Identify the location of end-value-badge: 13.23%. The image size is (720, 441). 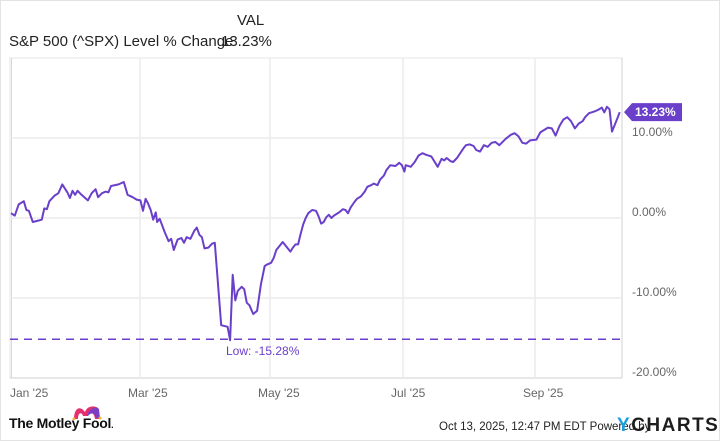
(653, 112).